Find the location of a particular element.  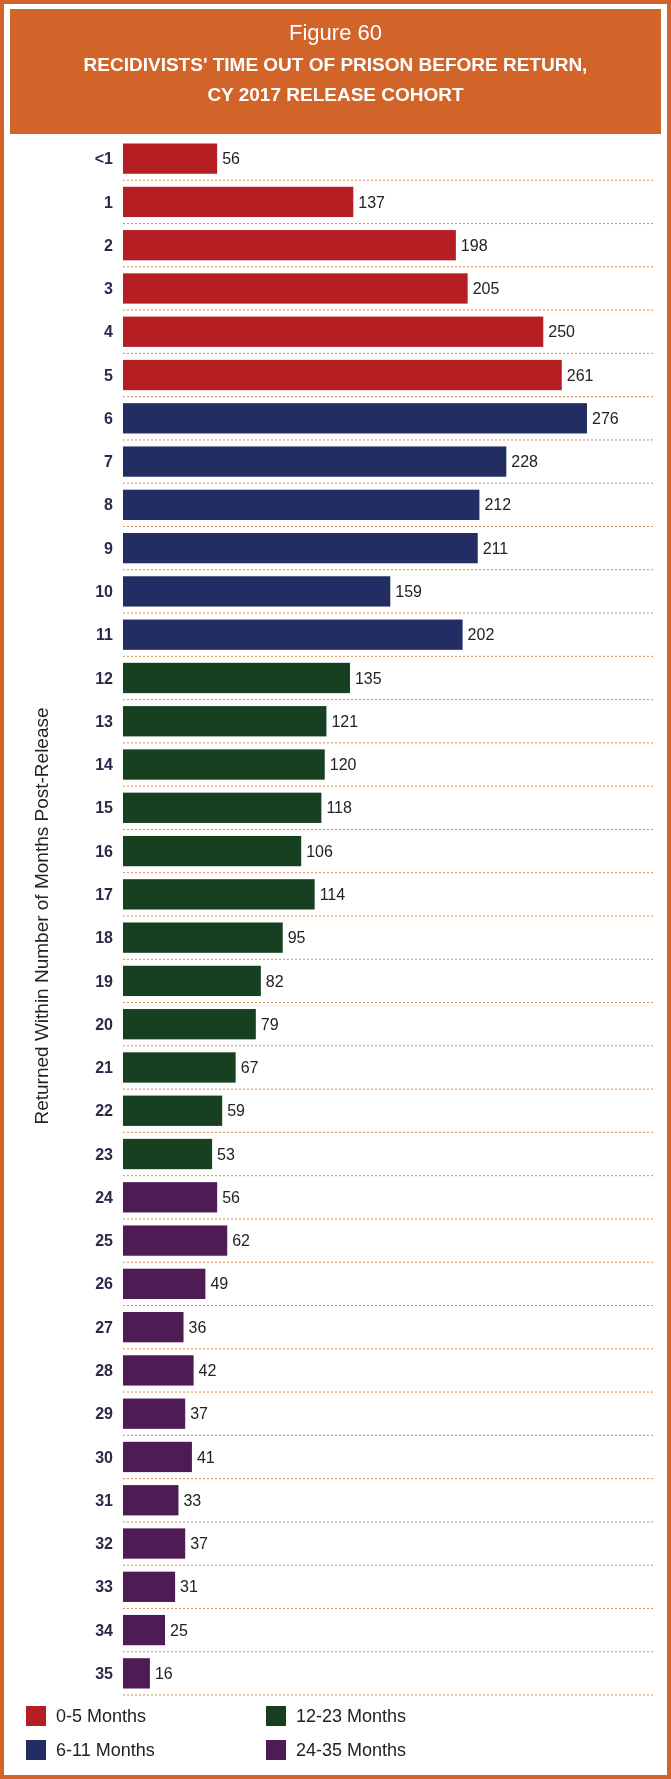

y-tick-label: 8 is located at coordinates (109, 505).